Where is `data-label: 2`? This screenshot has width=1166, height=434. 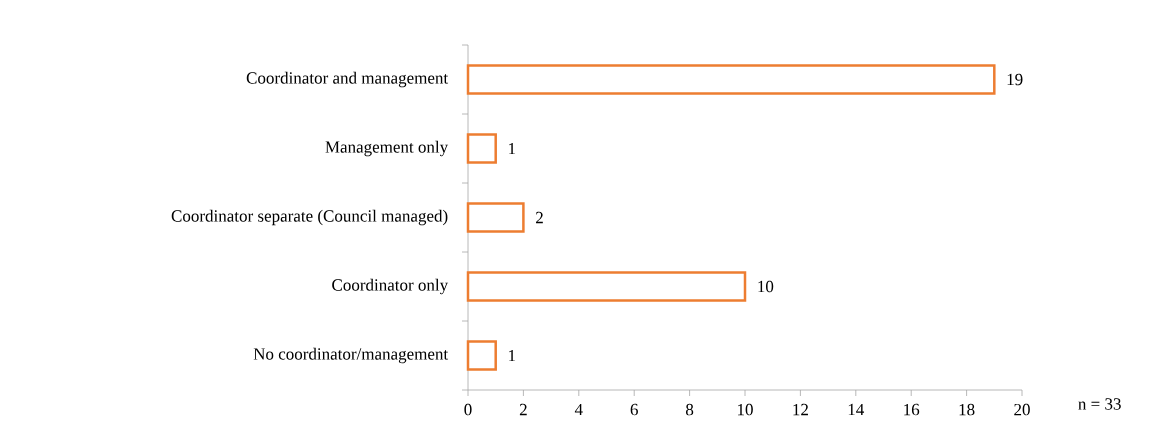
data-label: 2 is located at coordinates (539, 217).